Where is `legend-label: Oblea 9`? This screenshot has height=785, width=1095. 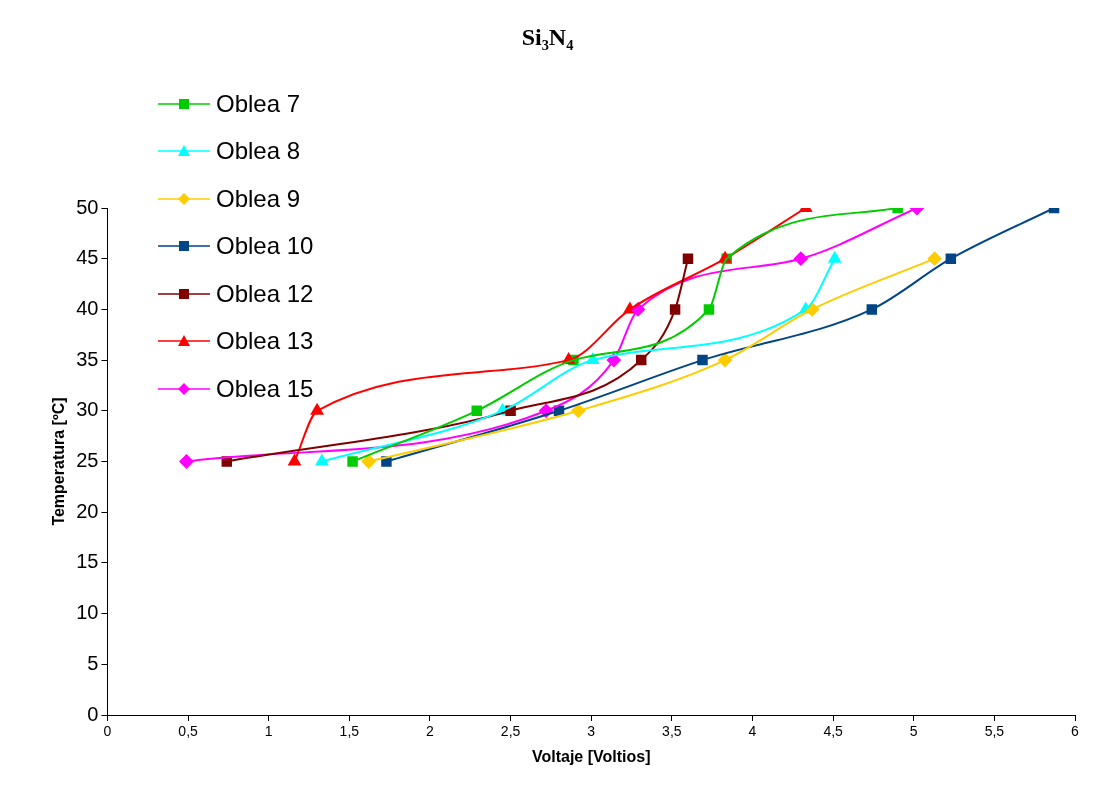
legend-label: Oblea 9 is located at coordinates (258, 198).